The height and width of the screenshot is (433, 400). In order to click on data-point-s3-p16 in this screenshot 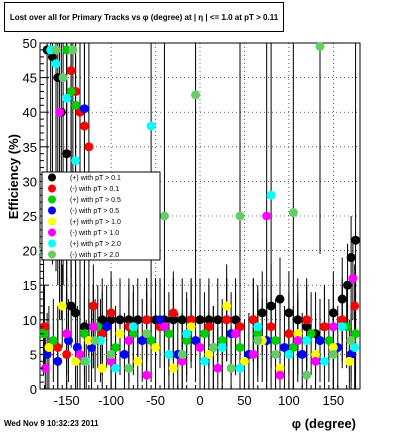, I will do `click(284, 347)`.